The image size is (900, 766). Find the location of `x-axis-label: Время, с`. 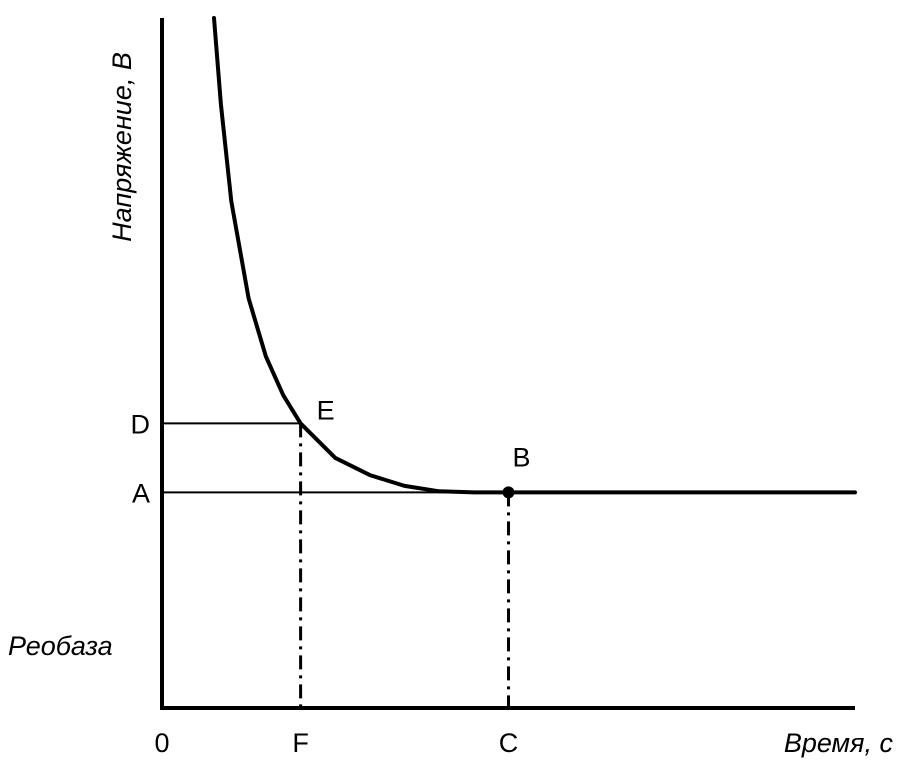

x-axis-label: Время, с is located at coordinates (839, 743).